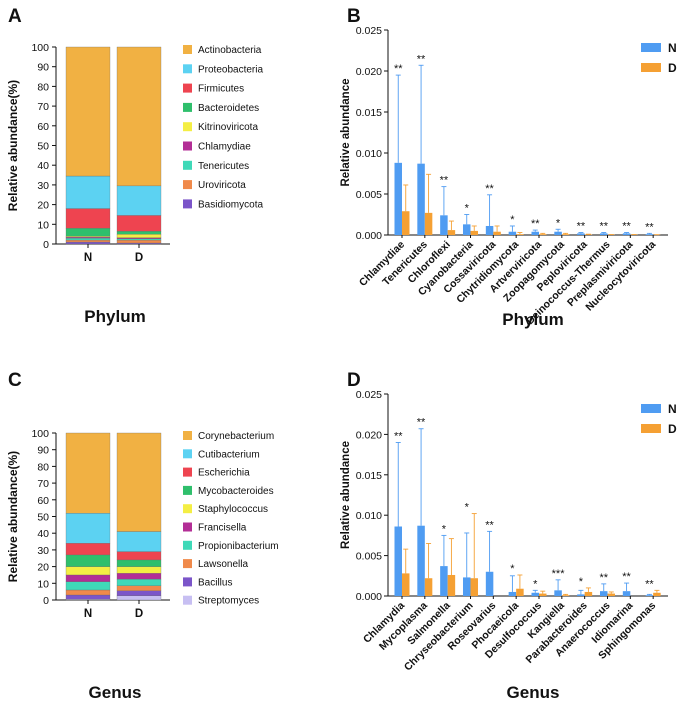  I want to click on y-tick-label: 30, so click(43, 186).